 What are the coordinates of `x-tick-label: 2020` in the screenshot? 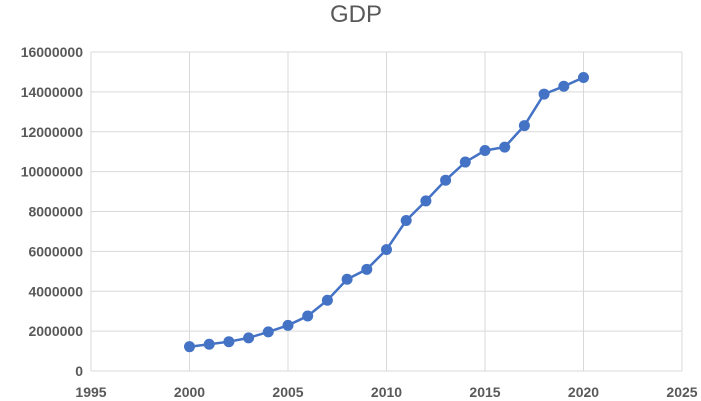 It's located at (583, 392).